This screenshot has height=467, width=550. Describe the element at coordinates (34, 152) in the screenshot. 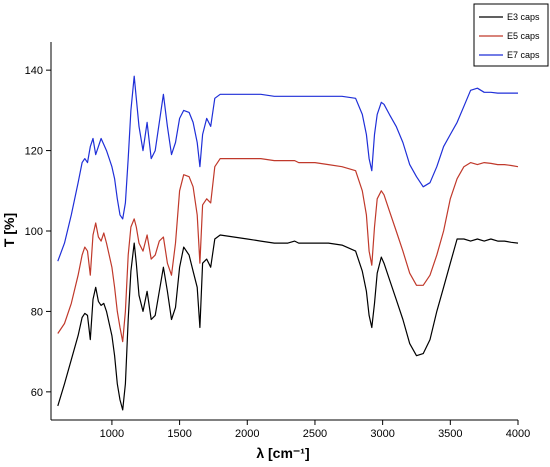

I see `y-tick-label: 120` at that location.